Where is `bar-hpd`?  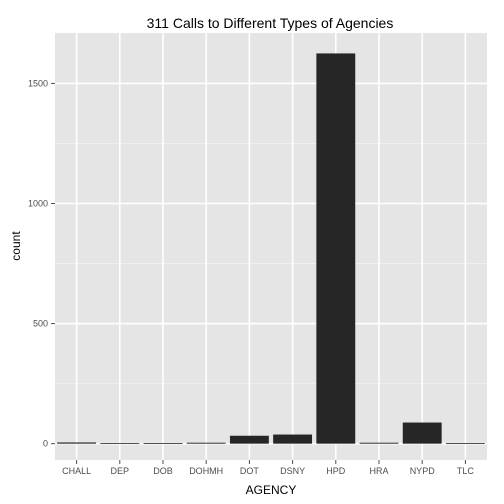 bar-hpd is located at coordinates (336, 248).